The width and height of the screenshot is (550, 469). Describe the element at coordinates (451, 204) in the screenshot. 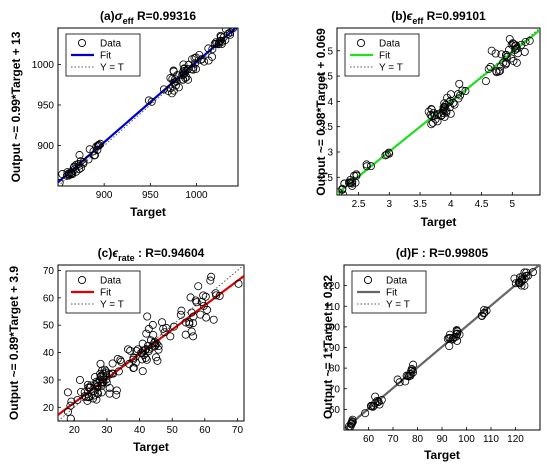

I see `x-tick-label: 4` at that location.